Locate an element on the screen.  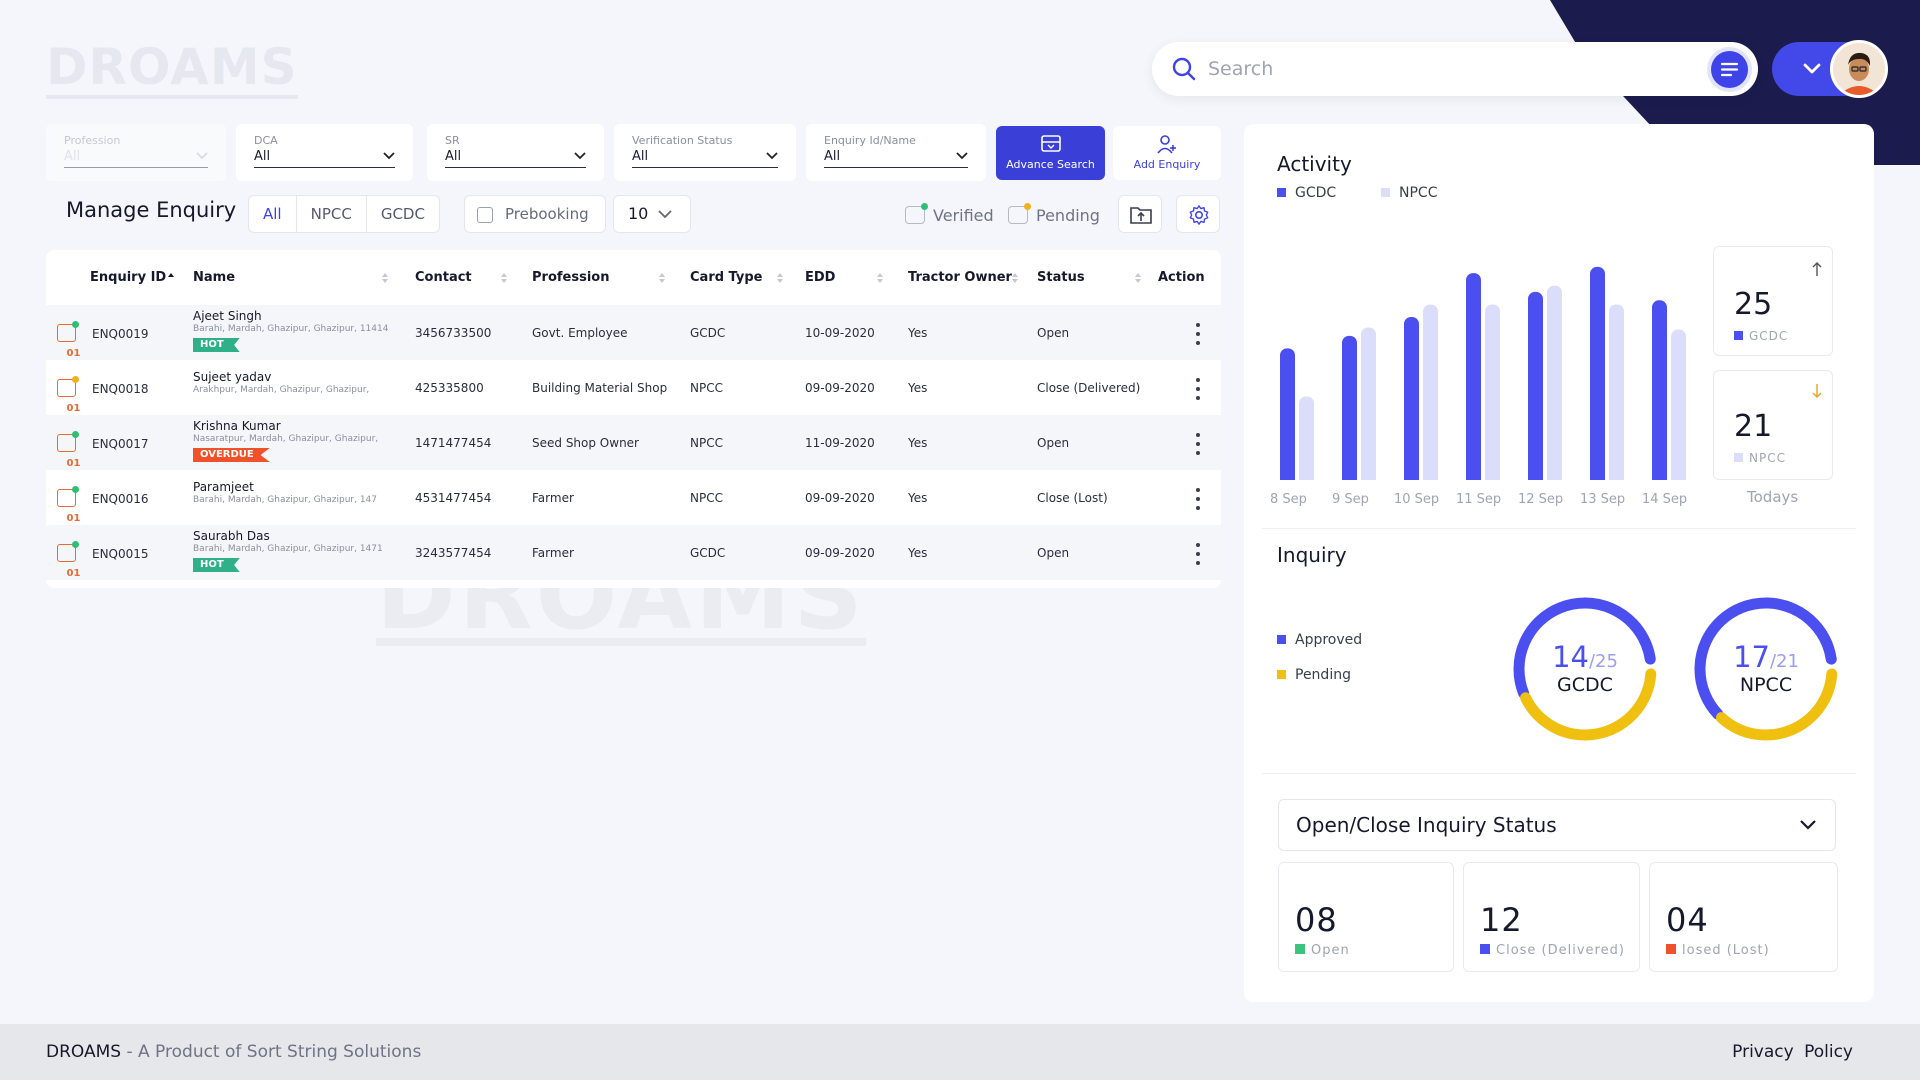
search-bar is located at coordinates (1455, 69).